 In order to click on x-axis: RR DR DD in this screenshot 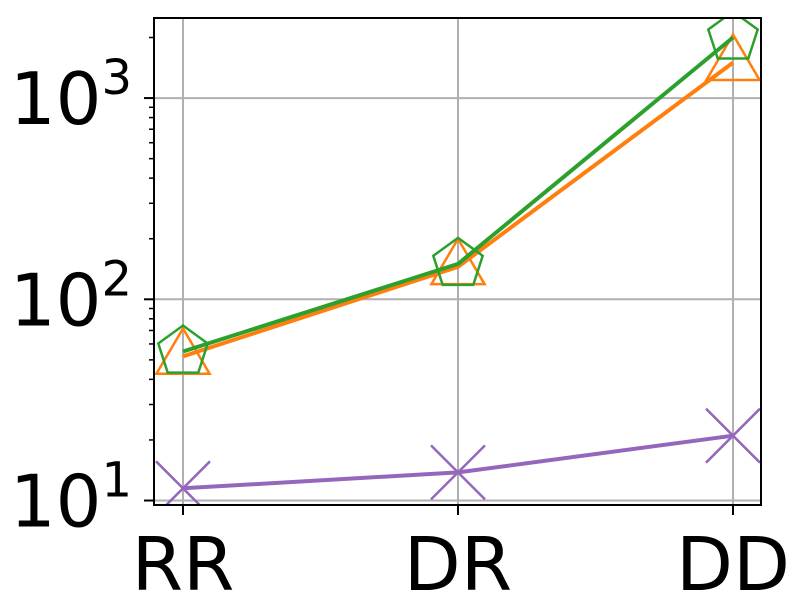, I will do `click(461, 550)`.